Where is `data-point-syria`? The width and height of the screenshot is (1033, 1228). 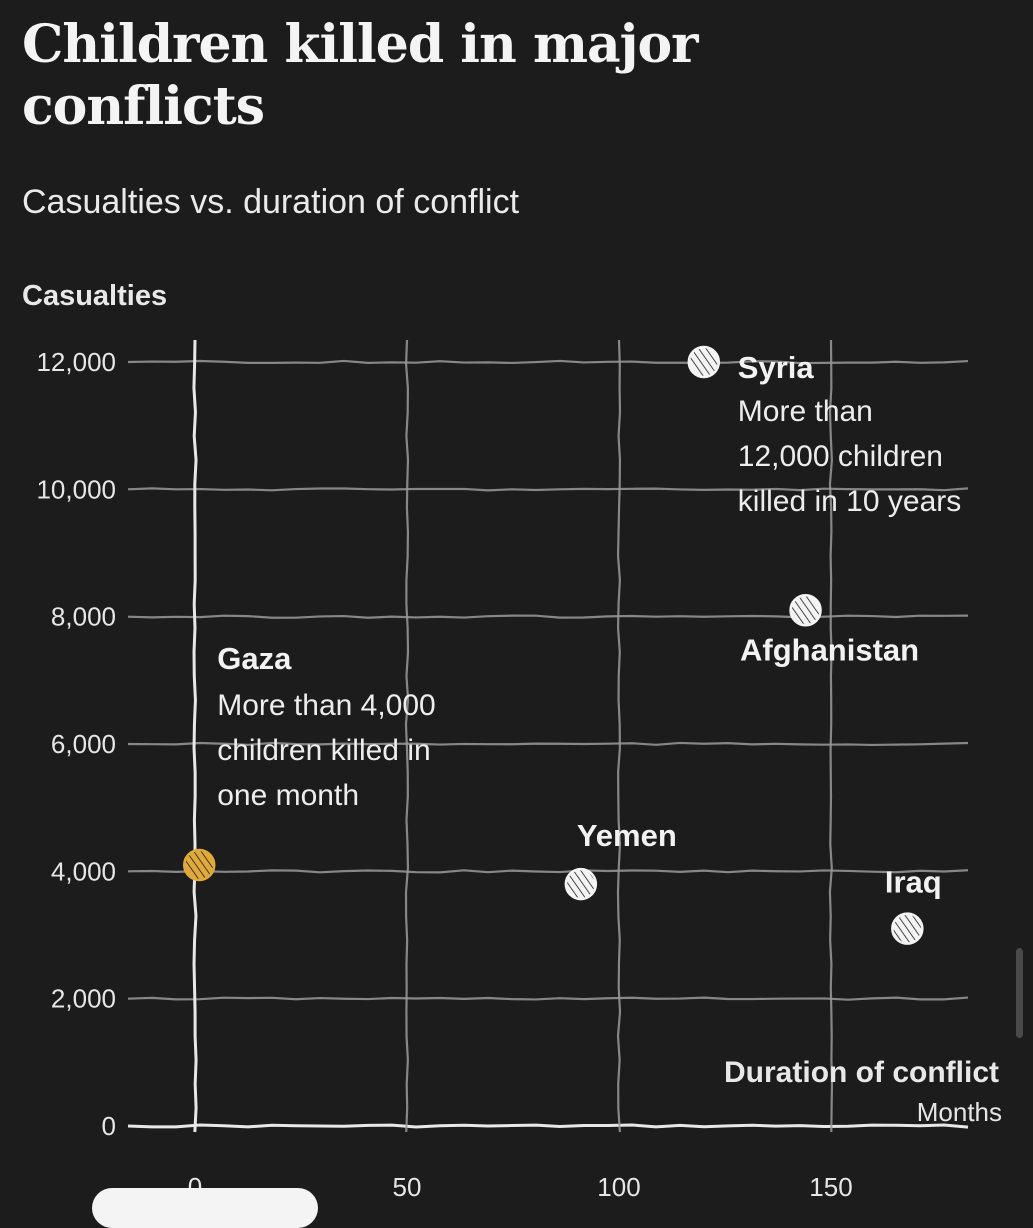
data-point-syria is located at coordinates (704, 362).